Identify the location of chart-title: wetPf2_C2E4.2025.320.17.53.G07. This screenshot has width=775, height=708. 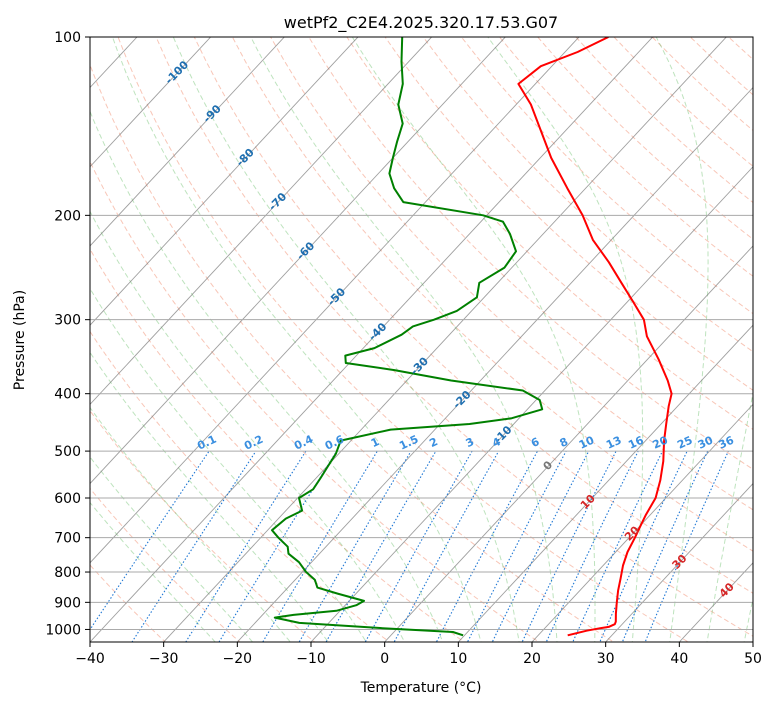
(421, 23).